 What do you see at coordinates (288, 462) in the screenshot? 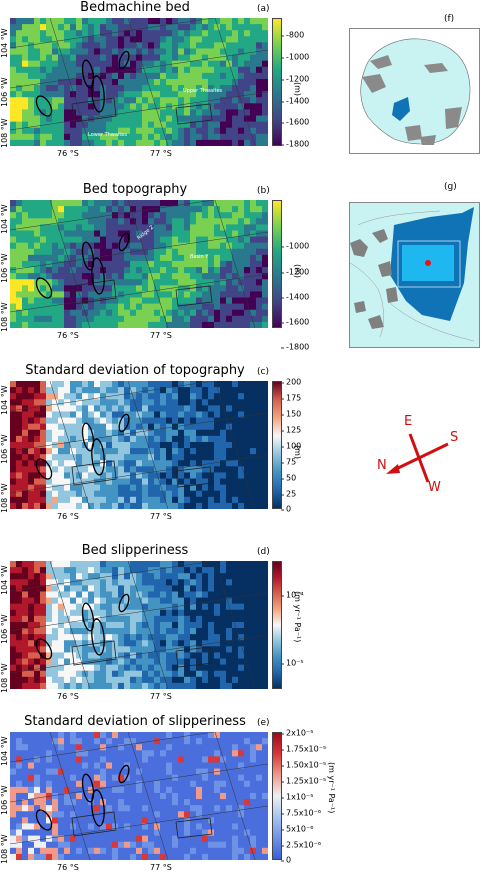
I see `colorbar-tick: 75` at bounding box center [288, 462].